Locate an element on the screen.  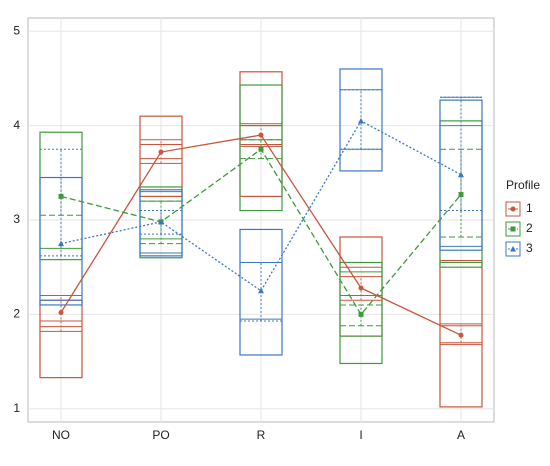
legend-title: Profile is located at coordinates (523, 185).